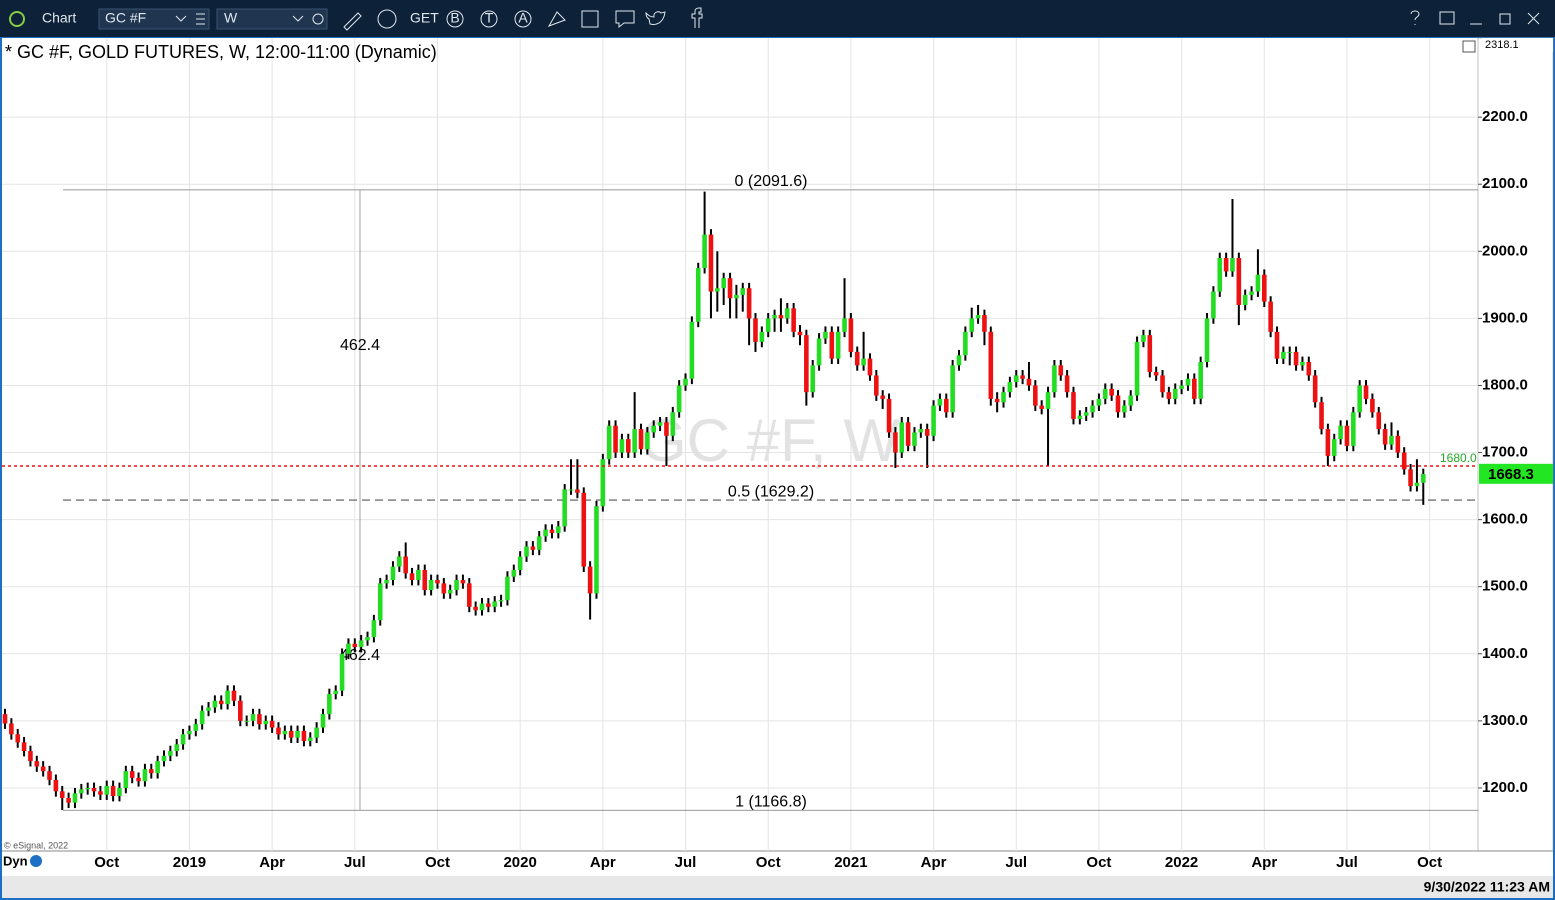 This screenshot has width=1555, height=900. Describe the element at coordinates (1511, 474) in the screenshot. I see `last-price-label: 1668.3` at that location.